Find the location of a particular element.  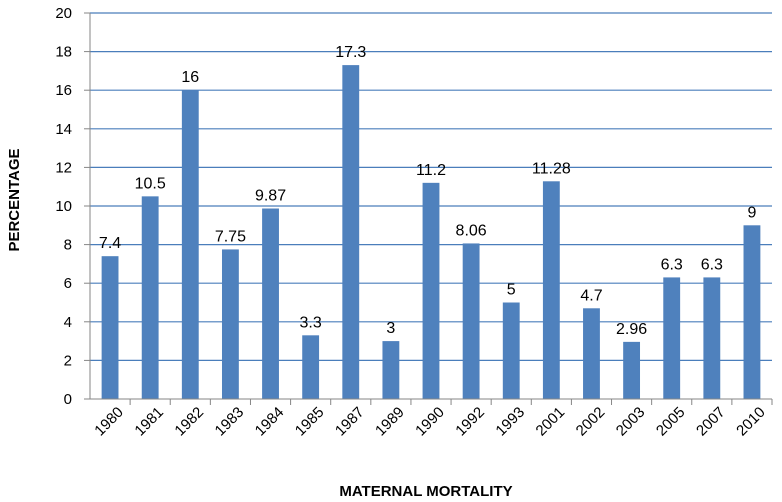

y-tick-label: 14 is located at coordinates (63, 129).